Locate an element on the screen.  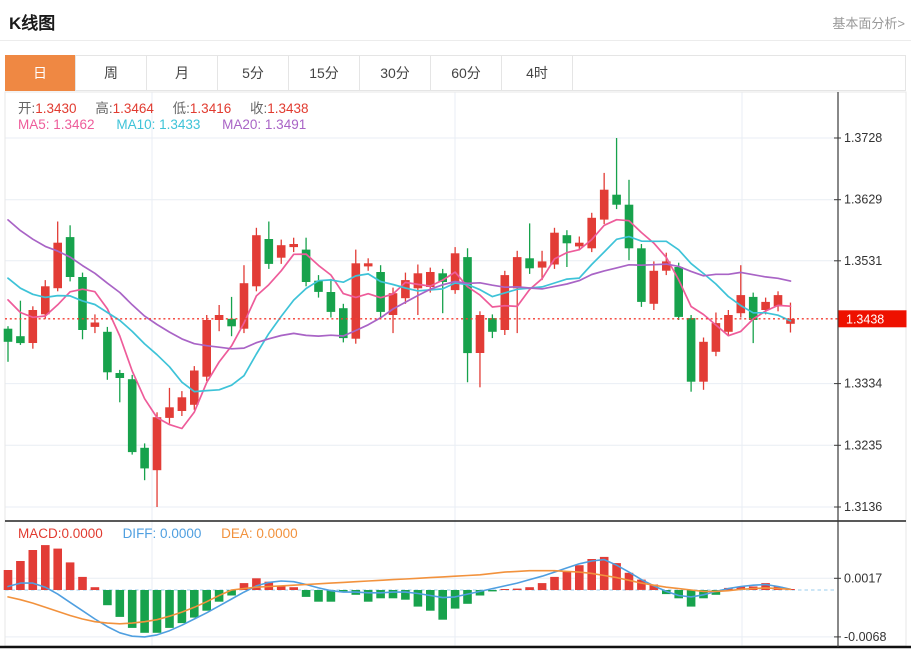
macd-value-legend: MACD:0.0000 is located at coordinates (60, 533).